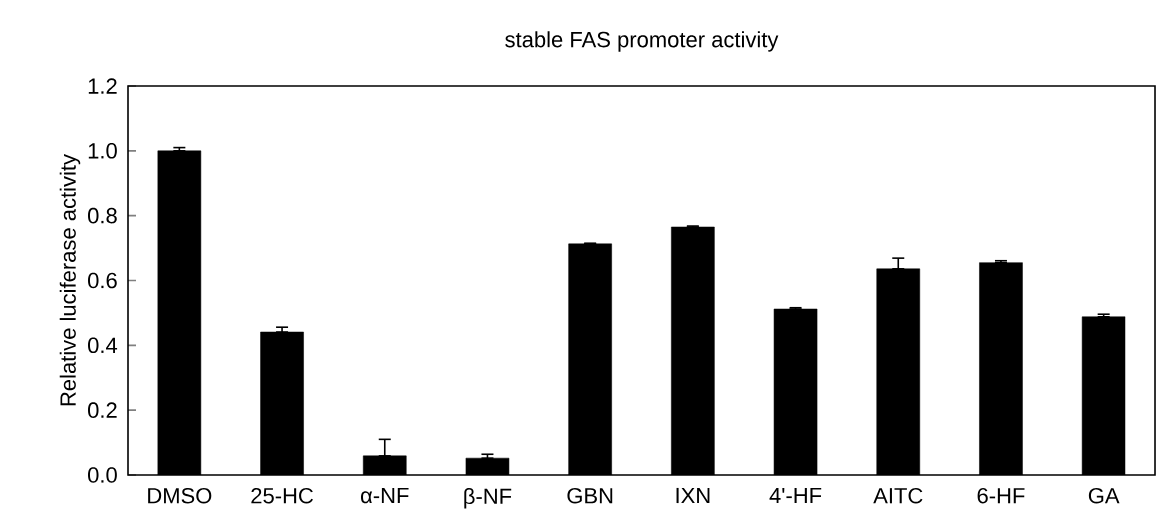 Image resolution: width=1167 pixels, height=529 pixels. What do you see at coordinates (102, 280) in the screenshot?
I see `y-tick-label: 0.6` at bounding box center [102, 280].